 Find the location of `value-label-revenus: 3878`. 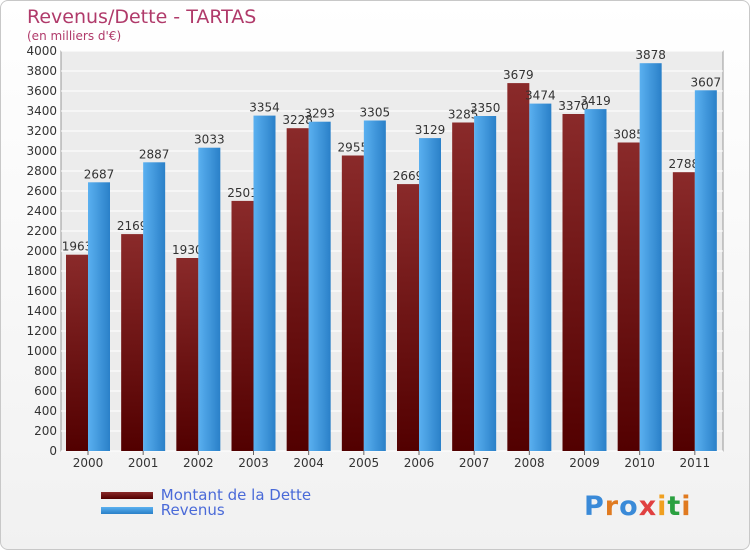

value-label-revenus: 3878 is located at coordinates (650, 55).